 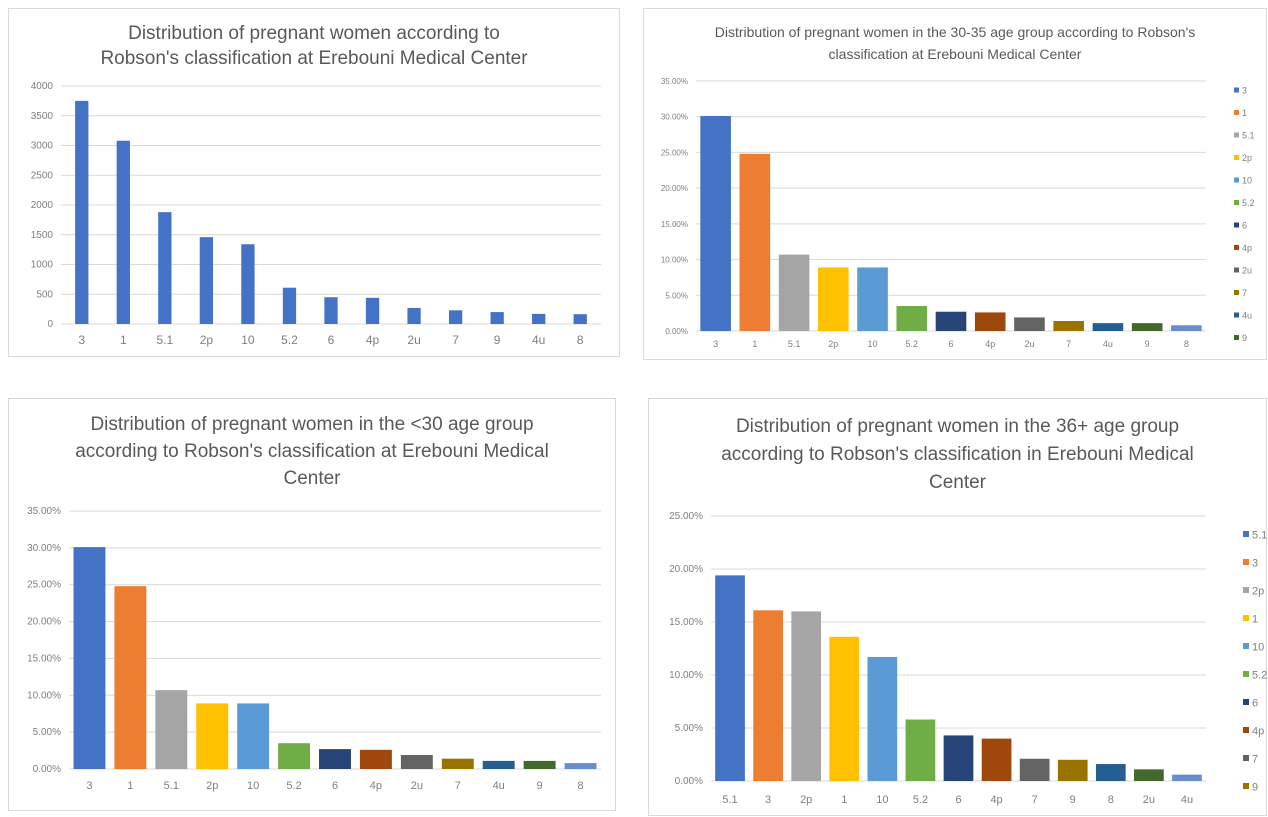 What do you see at coordinates (1247, 316) in the screenshot?
I see `legend-label: 4u` at bounding box center [1247, 316].